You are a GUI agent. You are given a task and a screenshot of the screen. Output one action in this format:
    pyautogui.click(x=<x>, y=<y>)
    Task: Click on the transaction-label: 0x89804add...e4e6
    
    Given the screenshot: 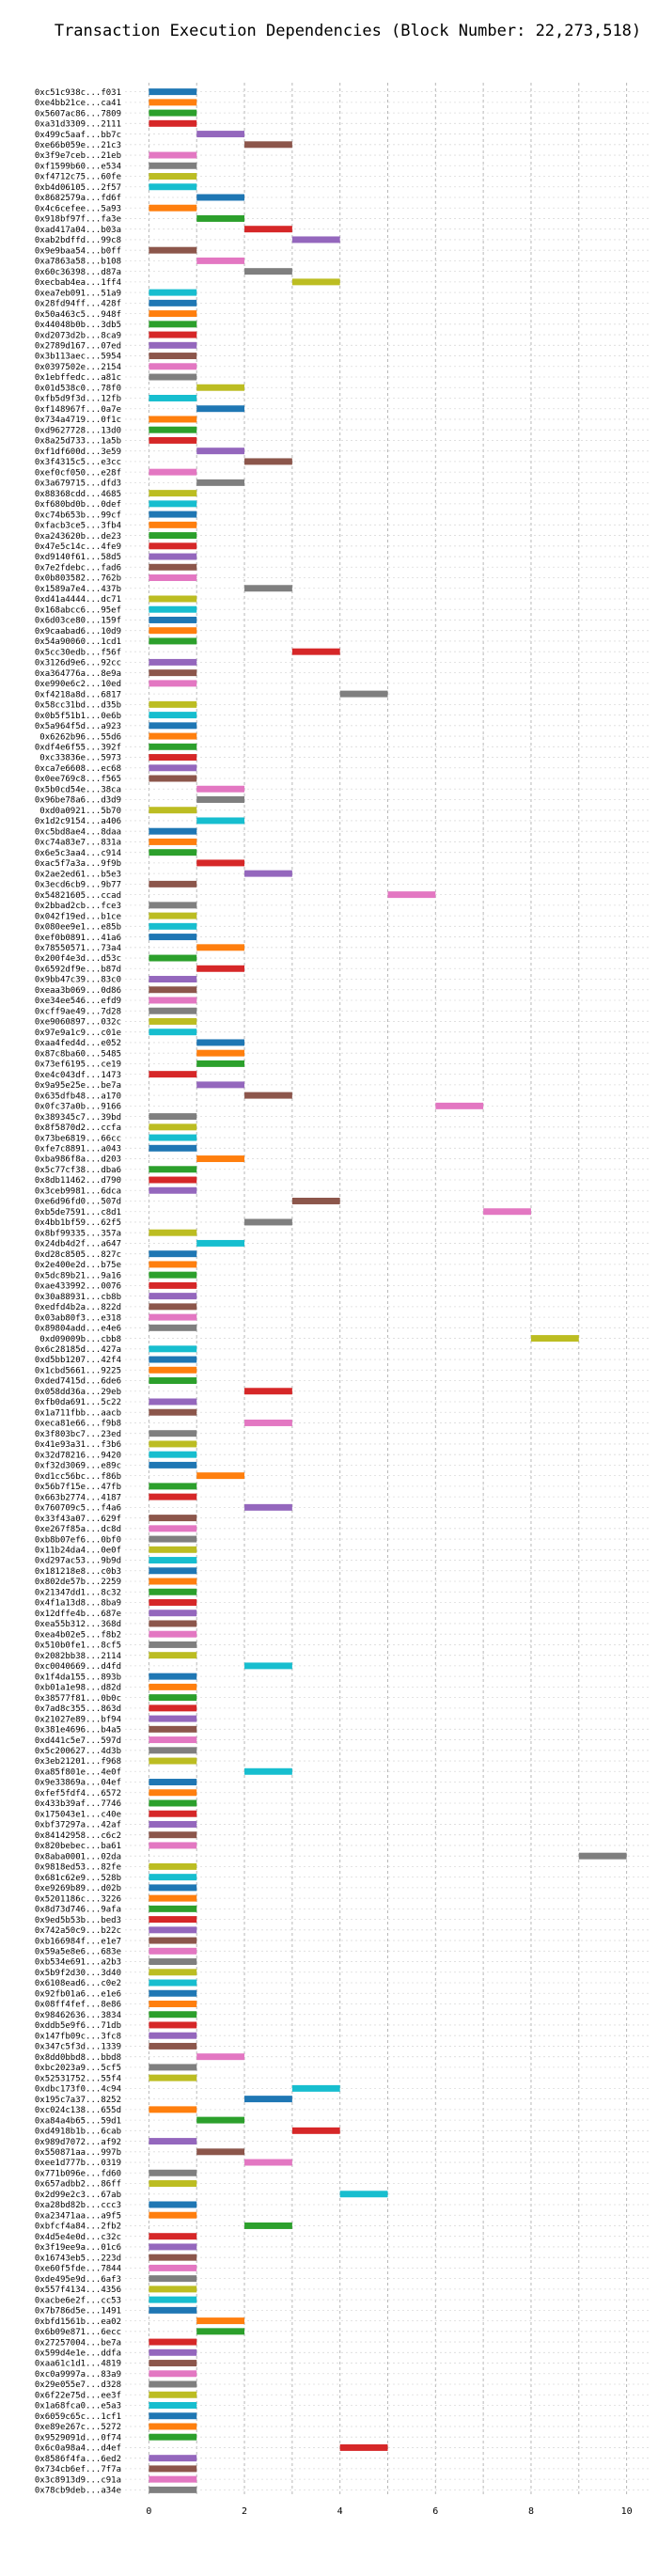 What is the action you would take?
    pyautogui.click(x=78, y=1329)
    